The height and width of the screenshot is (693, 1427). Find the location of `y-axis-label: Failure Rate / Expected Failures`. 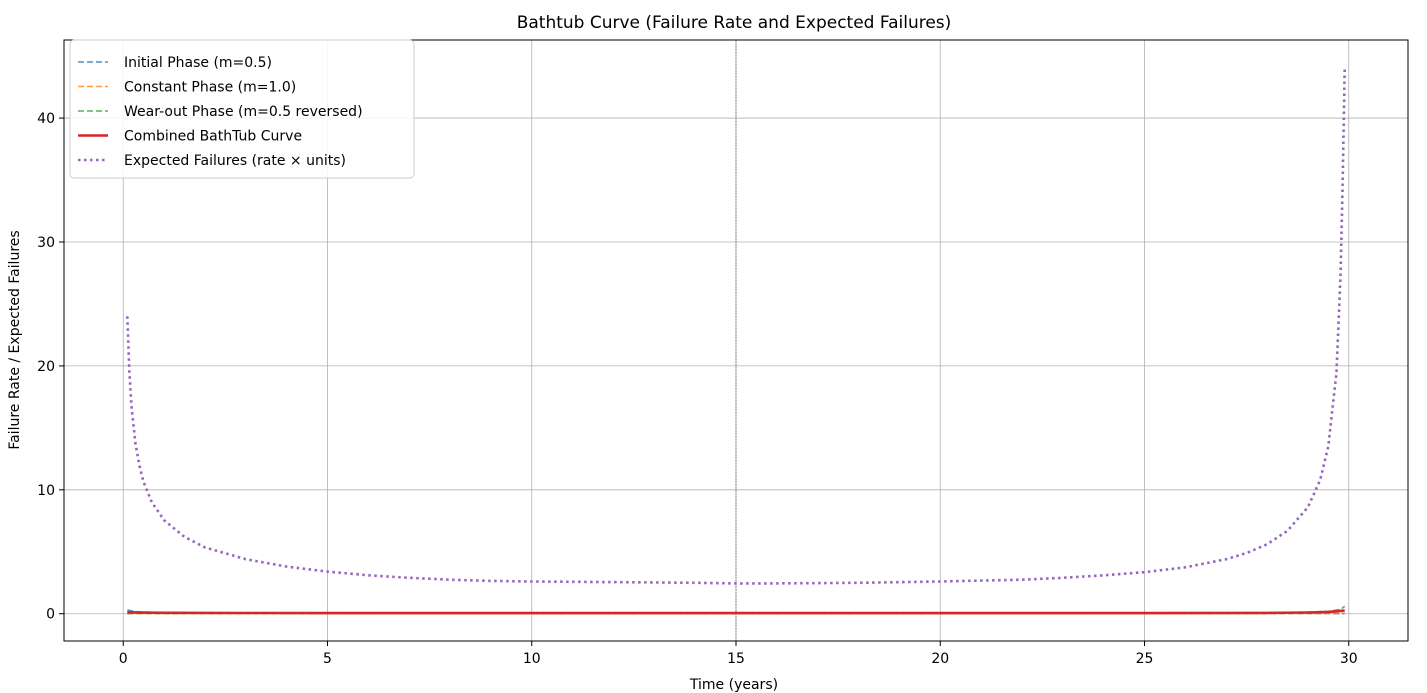

y-axis-label: Failure Rate / Expected Failures is located at coordinates (15, 339).